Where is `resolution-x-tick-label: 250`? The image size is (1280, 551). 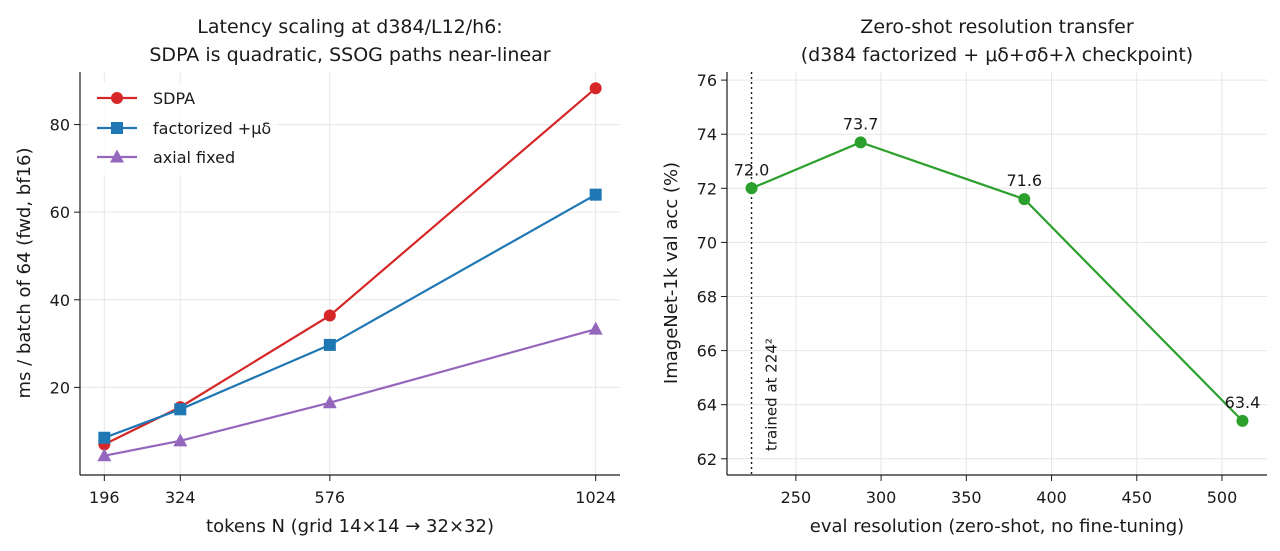
resolution-x-tick-label: 250 is located at coordinates (796, 497).